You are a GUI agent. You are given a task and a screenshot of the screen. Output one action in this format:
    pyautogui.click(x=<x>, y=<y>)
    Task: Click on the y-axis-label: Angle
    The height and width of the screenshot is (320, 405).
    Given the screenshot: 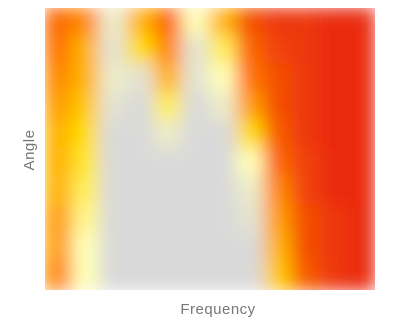 What is the action you would take?
    pyautogui.click(x=29, y=150)
    